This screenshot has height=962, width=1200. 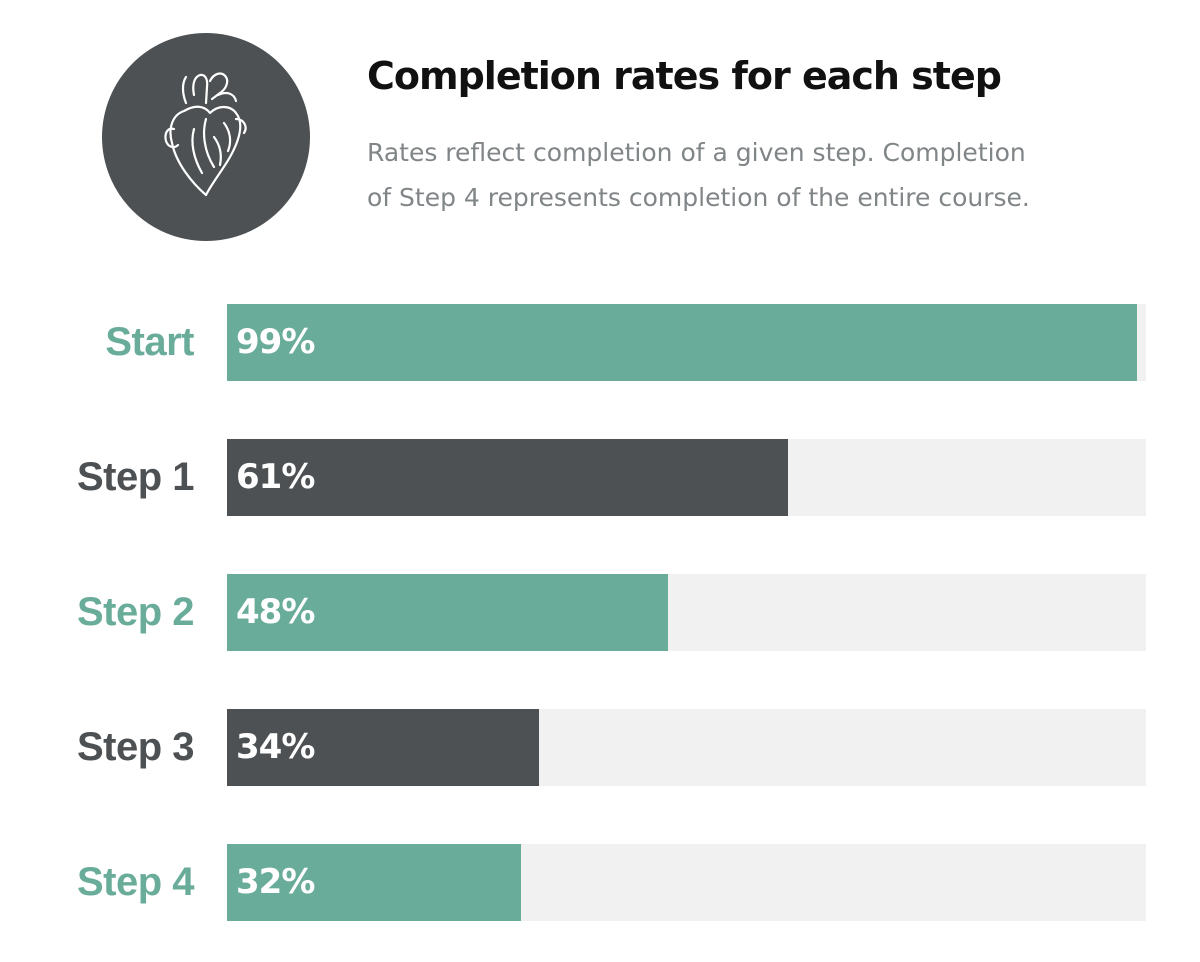 I want to click on category-label: Step 2, so click(x=135, y=612).